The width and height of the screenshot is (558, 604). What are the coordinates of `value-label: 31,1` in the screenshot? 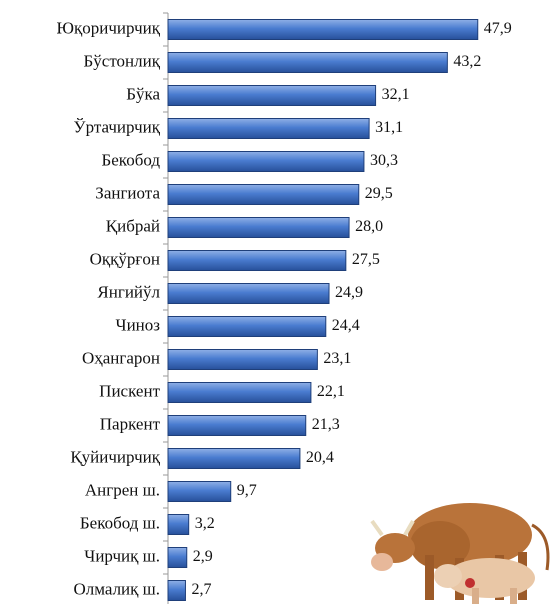 It's located at (389, 127).